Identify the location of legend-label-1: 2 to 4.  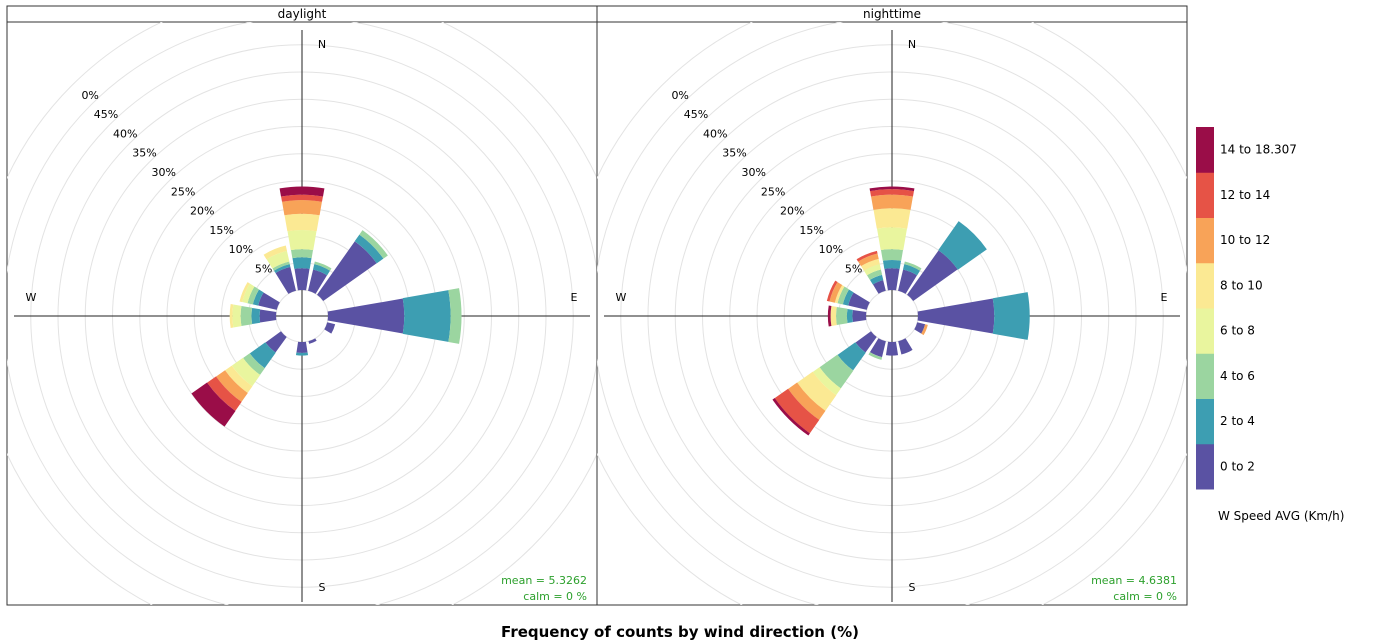
(1237, 421).